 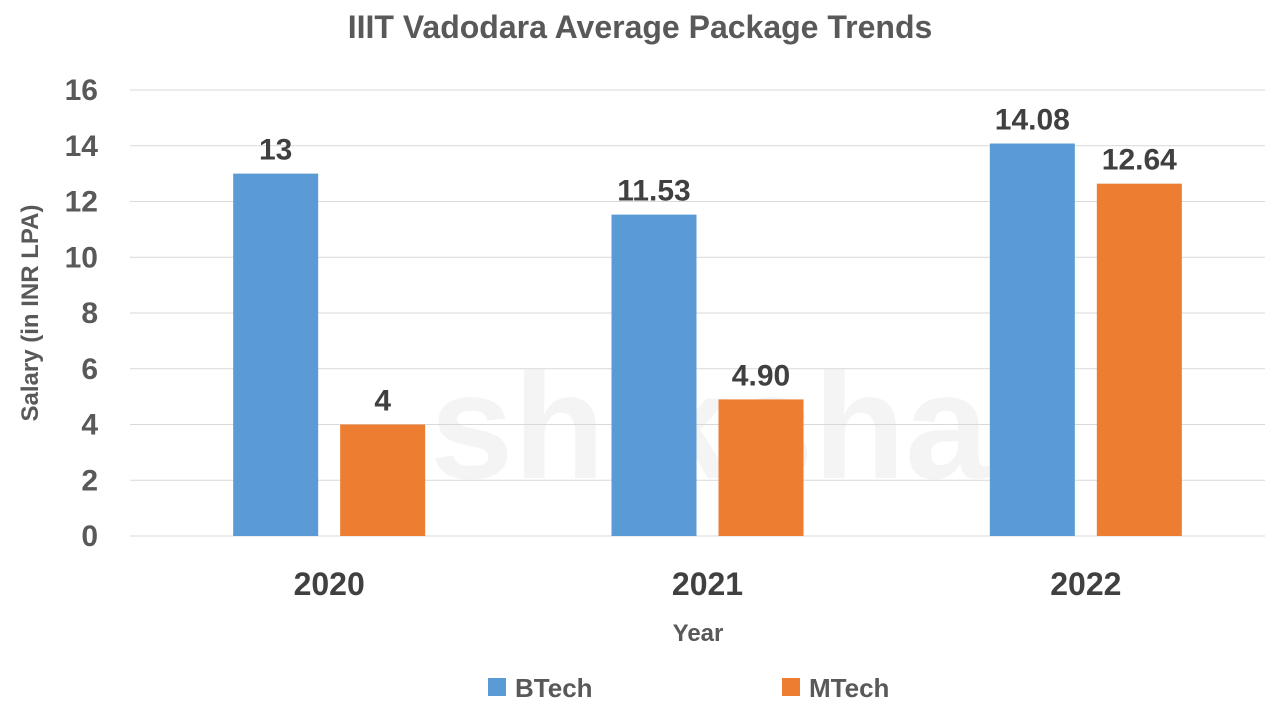 I want to click on legend-swatch-btech, so click(x=497, y=687).